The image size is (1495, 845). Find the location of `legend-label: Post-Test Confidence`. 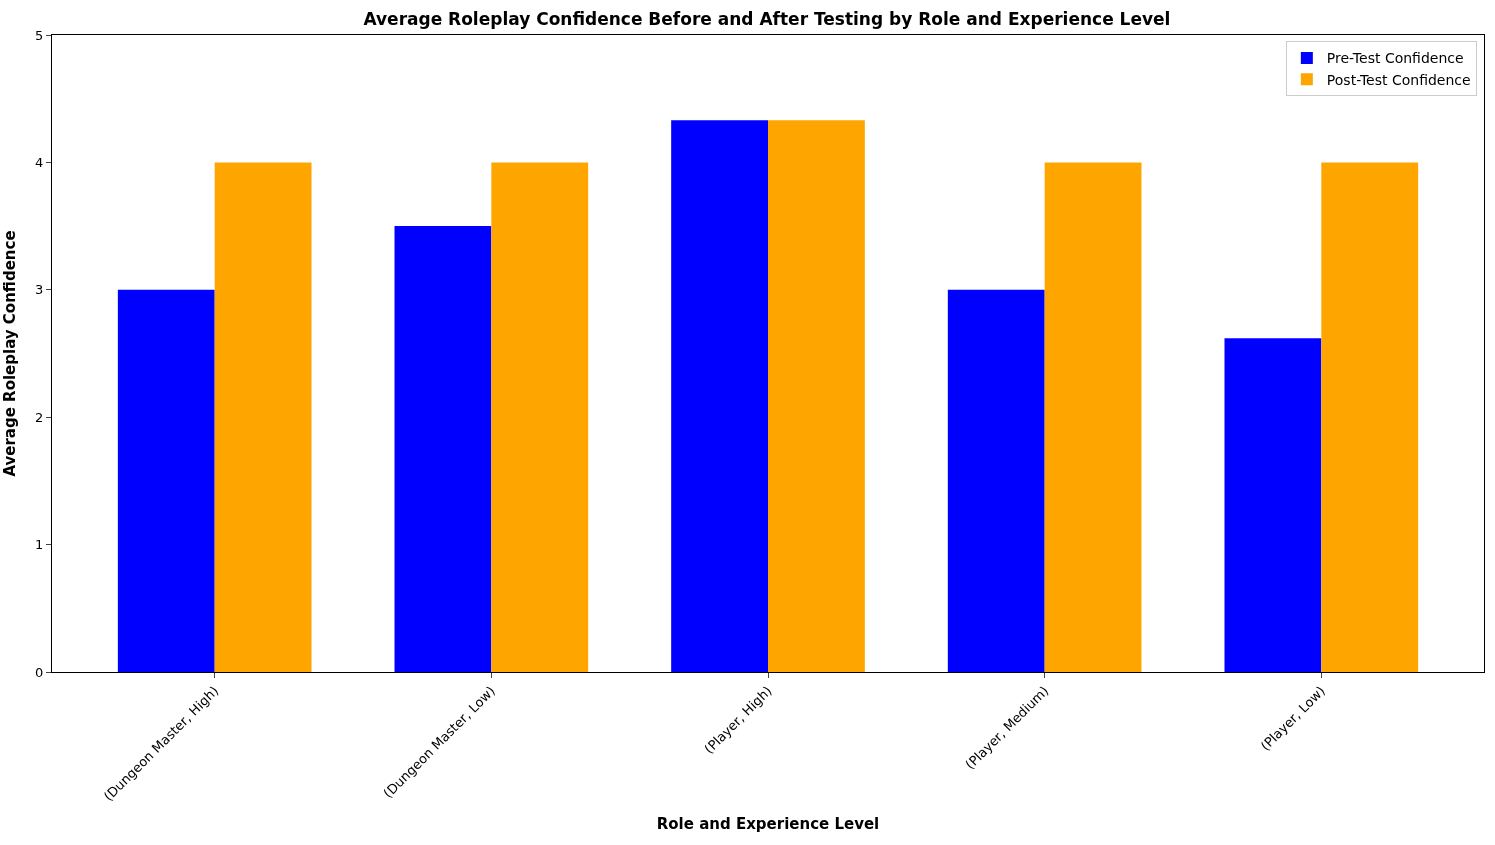

legend-label: Post-Test Confidence is located at coordinates (1398, 79).